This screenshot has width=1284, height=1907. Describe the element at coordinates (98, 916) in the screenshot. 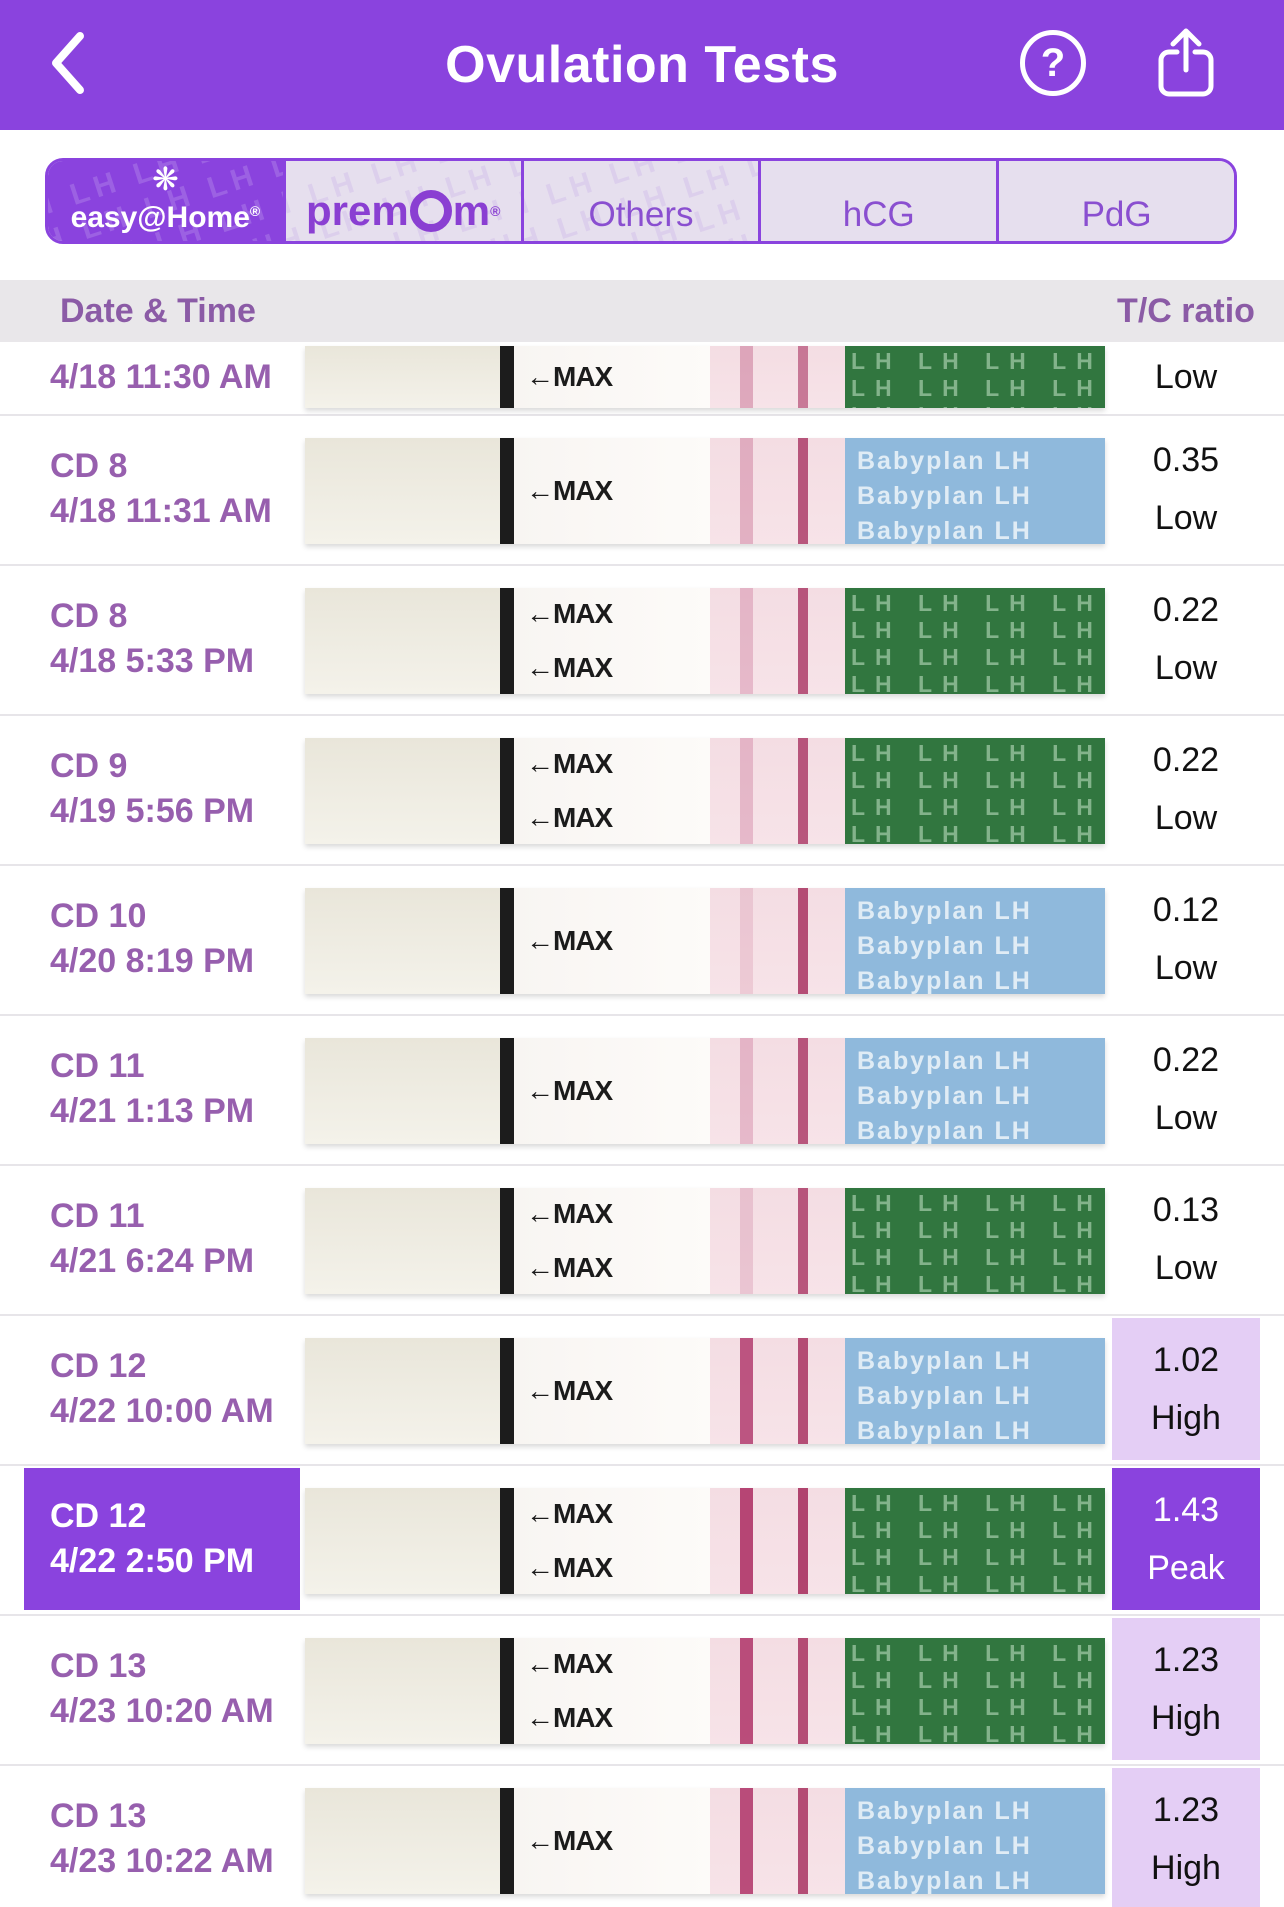

I see `cycle-day-label: CD 10` at that location.